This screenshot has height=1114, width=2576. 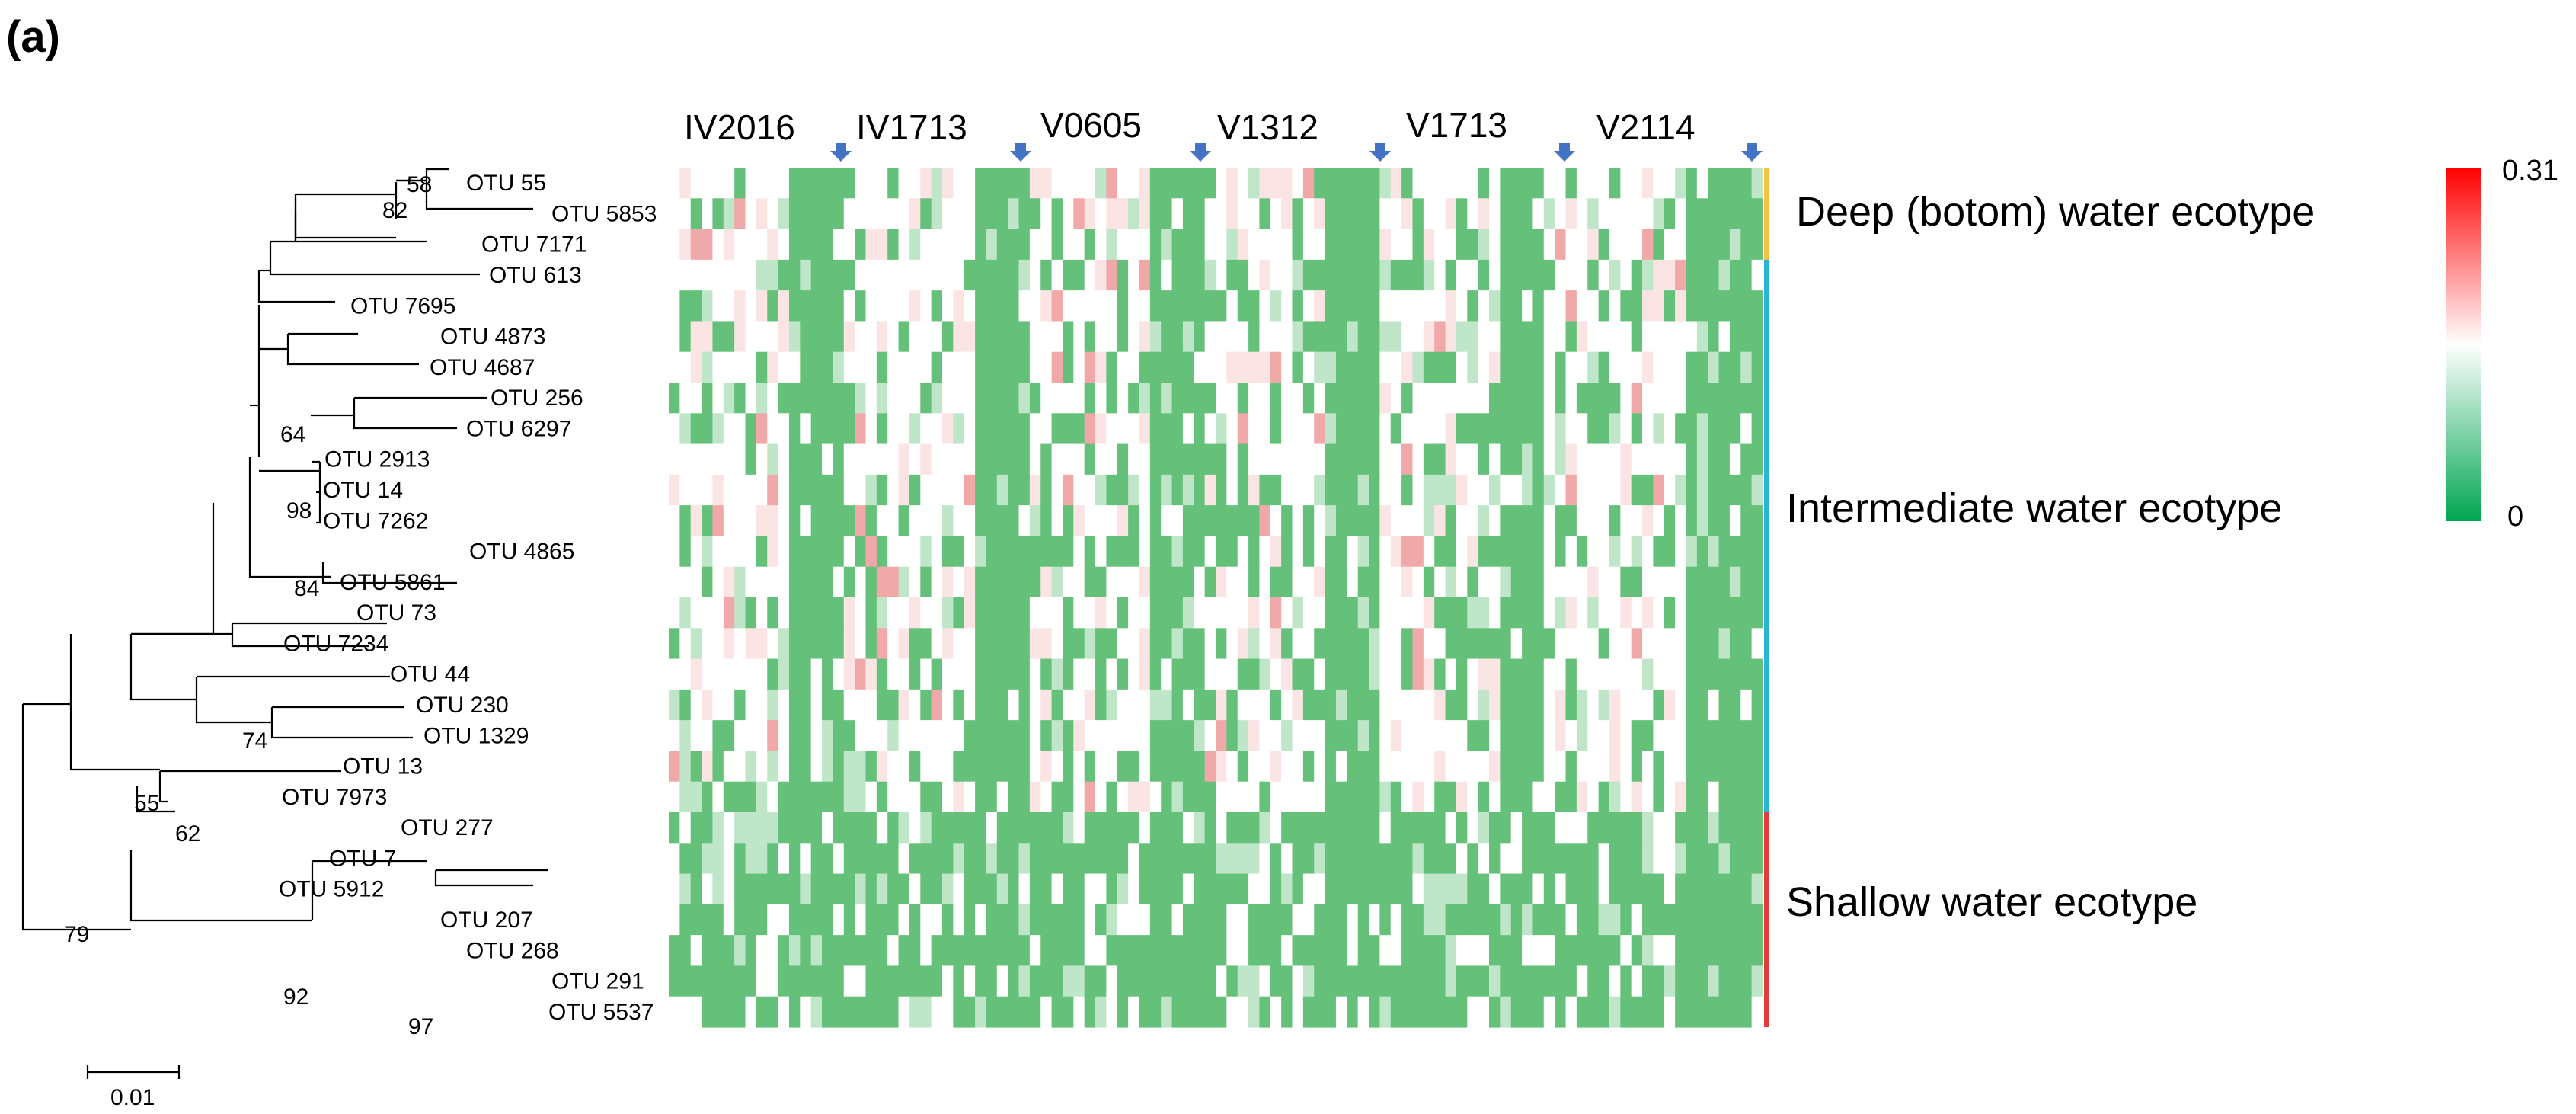 What do you see at coordinates (1380, 152) in the screenshot?
I see `column-arrow-icon` at bounding box center [1380, 152].